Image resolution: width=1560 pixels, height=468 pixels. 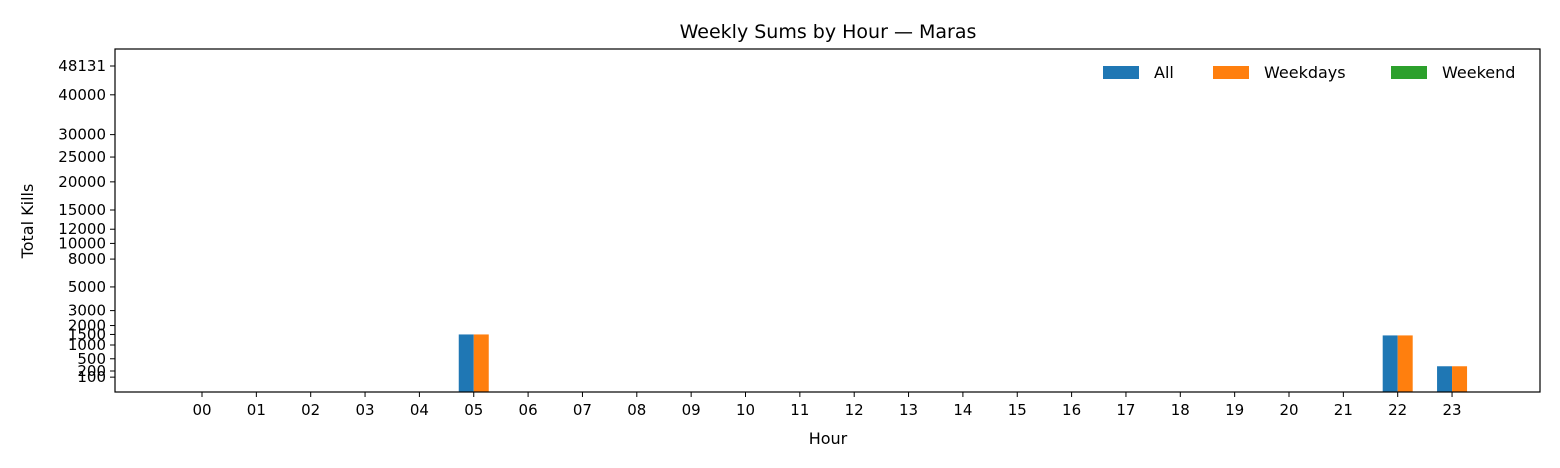 I want to click on y-tick-label: 10000, so click(x=82, y=243).